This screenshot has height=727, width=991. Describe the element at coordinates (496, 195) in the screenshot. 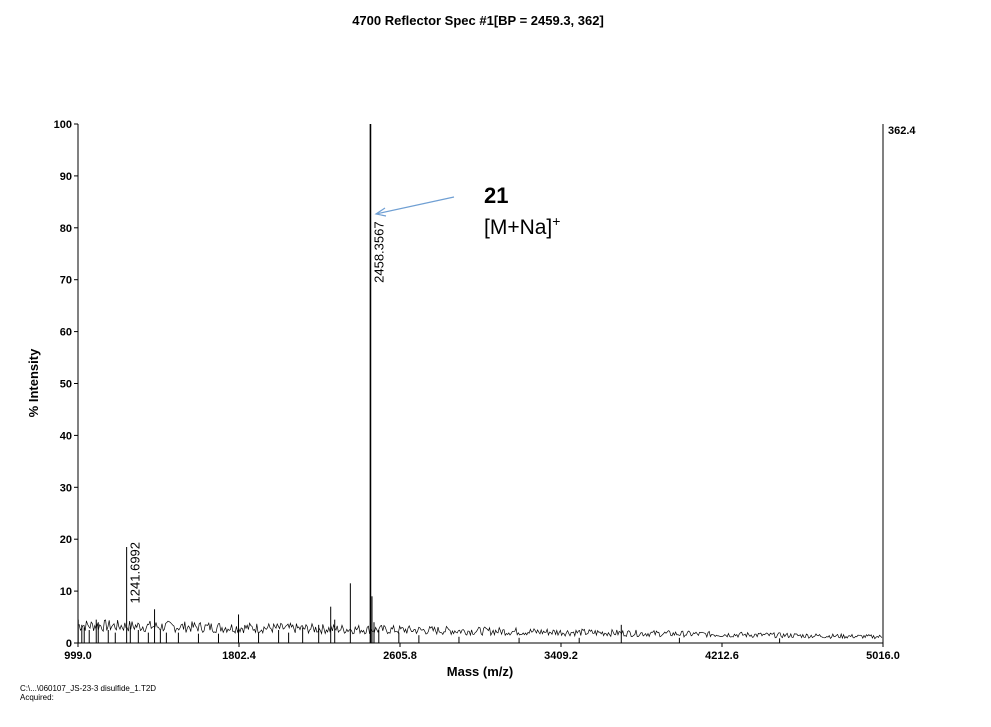

I see `compound-number: 21` at that location.